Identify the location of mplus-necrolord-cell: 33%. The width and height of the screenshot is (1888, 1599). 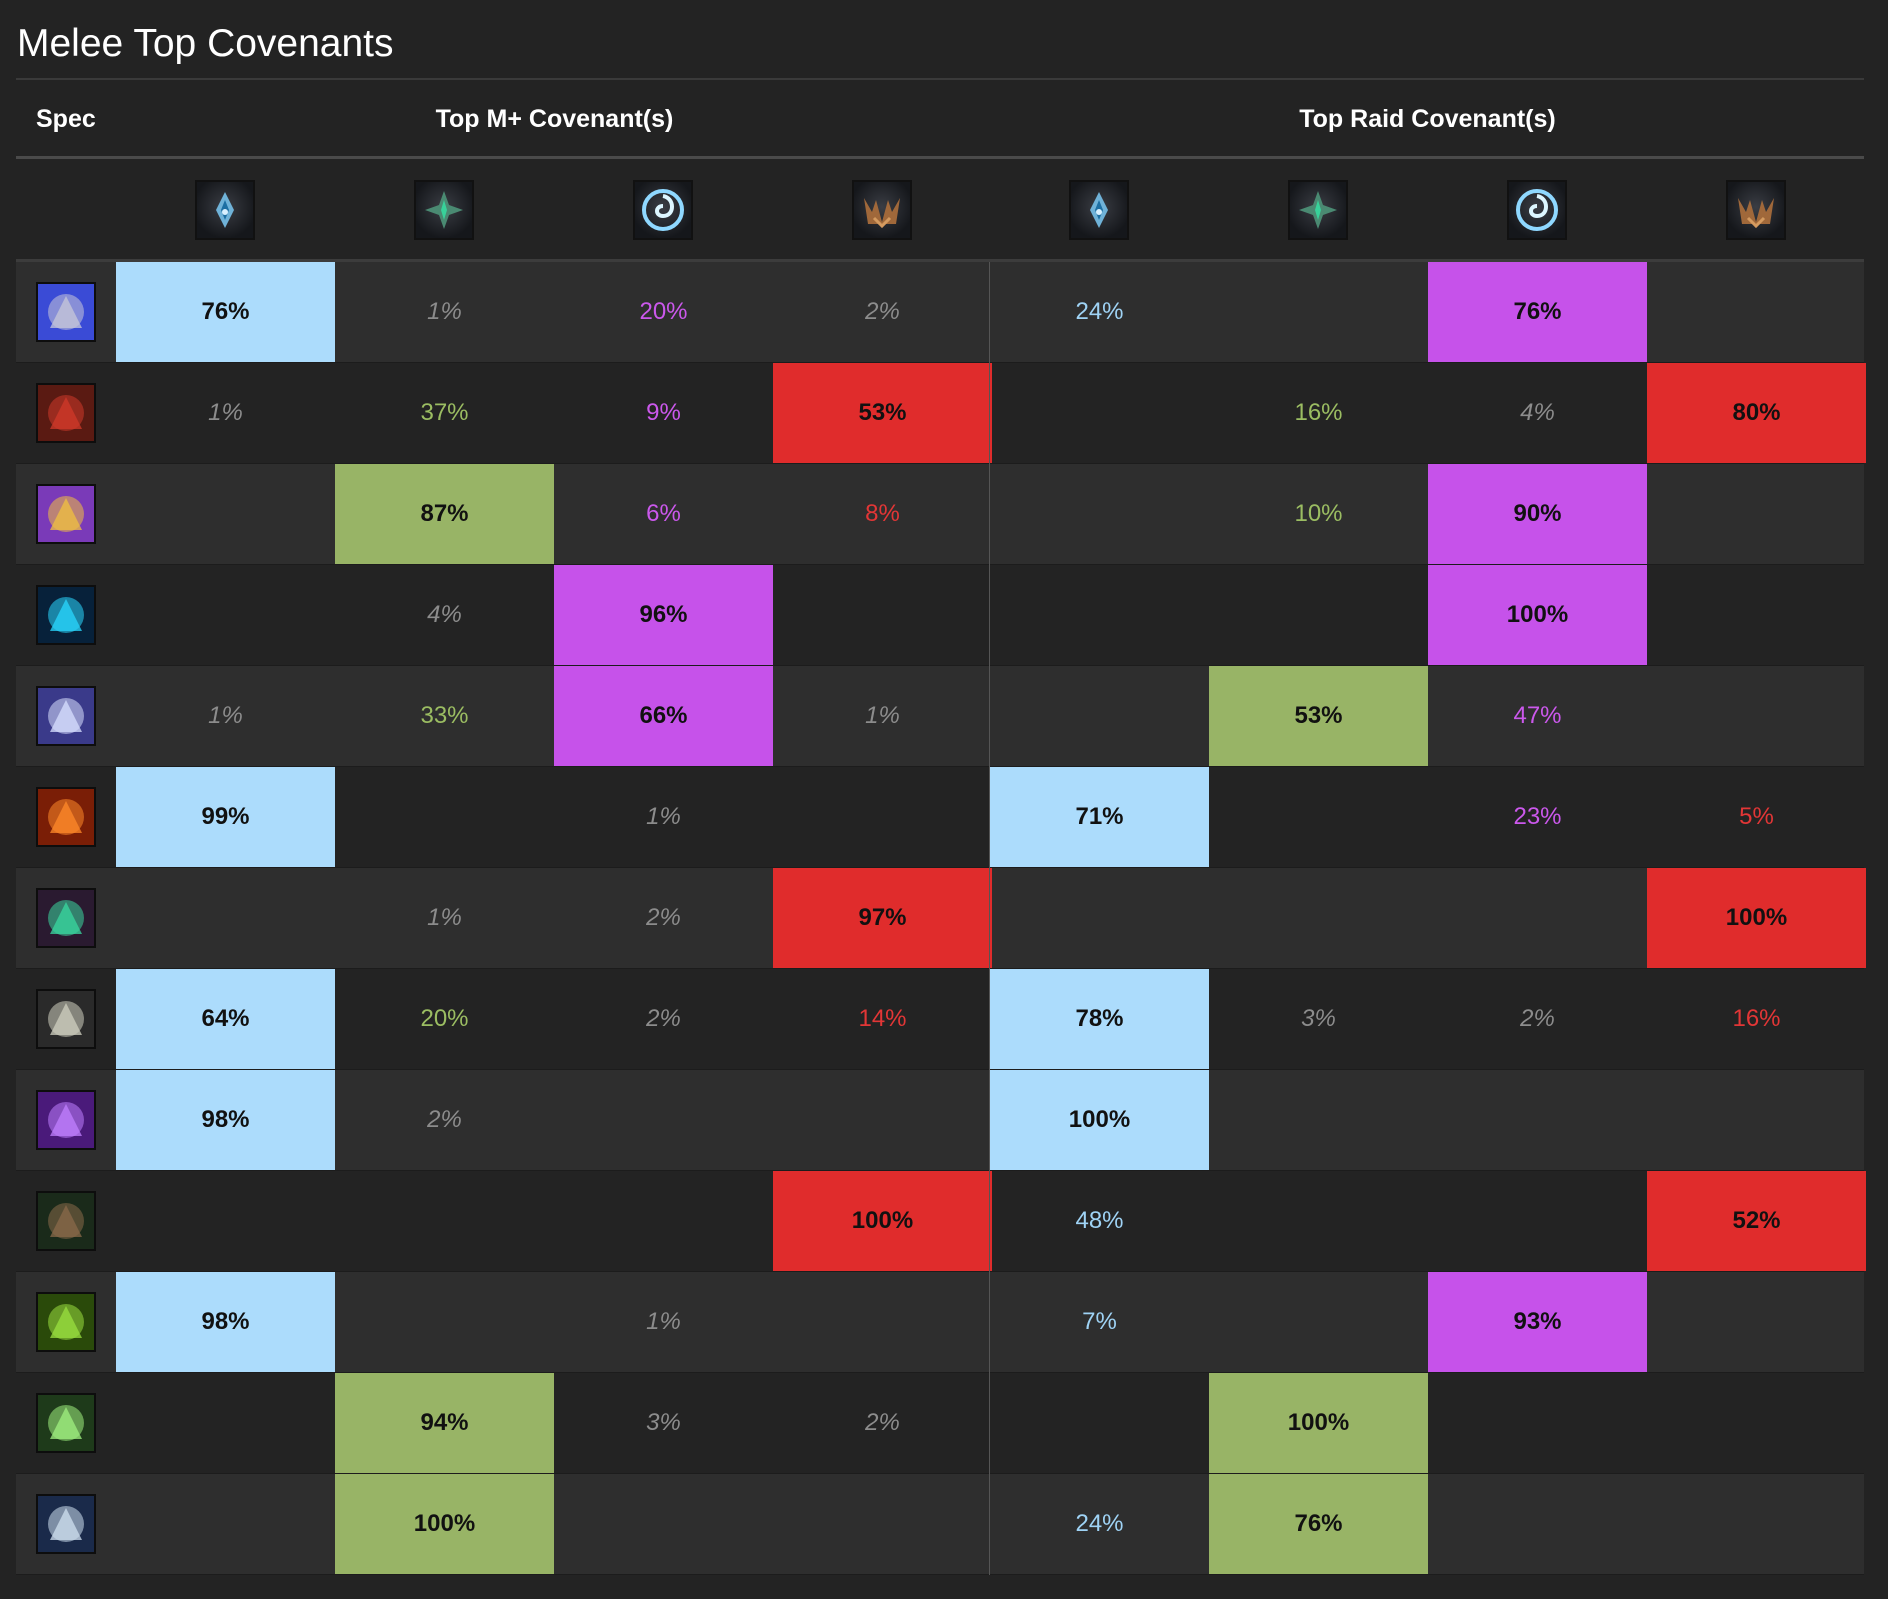
(444, 715).